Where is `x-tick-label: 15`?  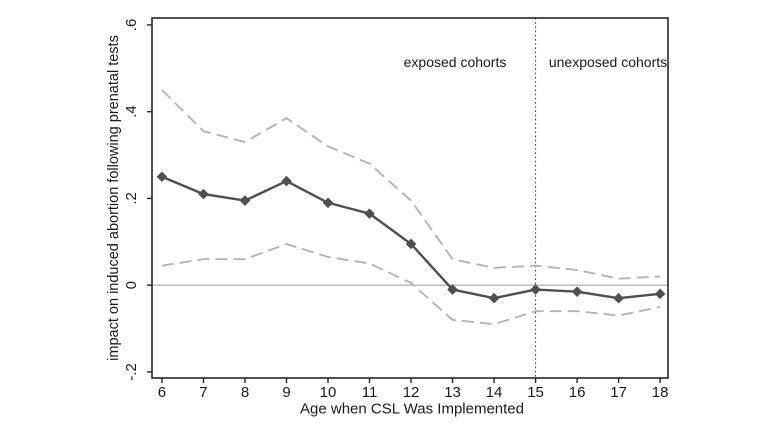 x-tick-label: 15 is located at coordinates (535, 392).